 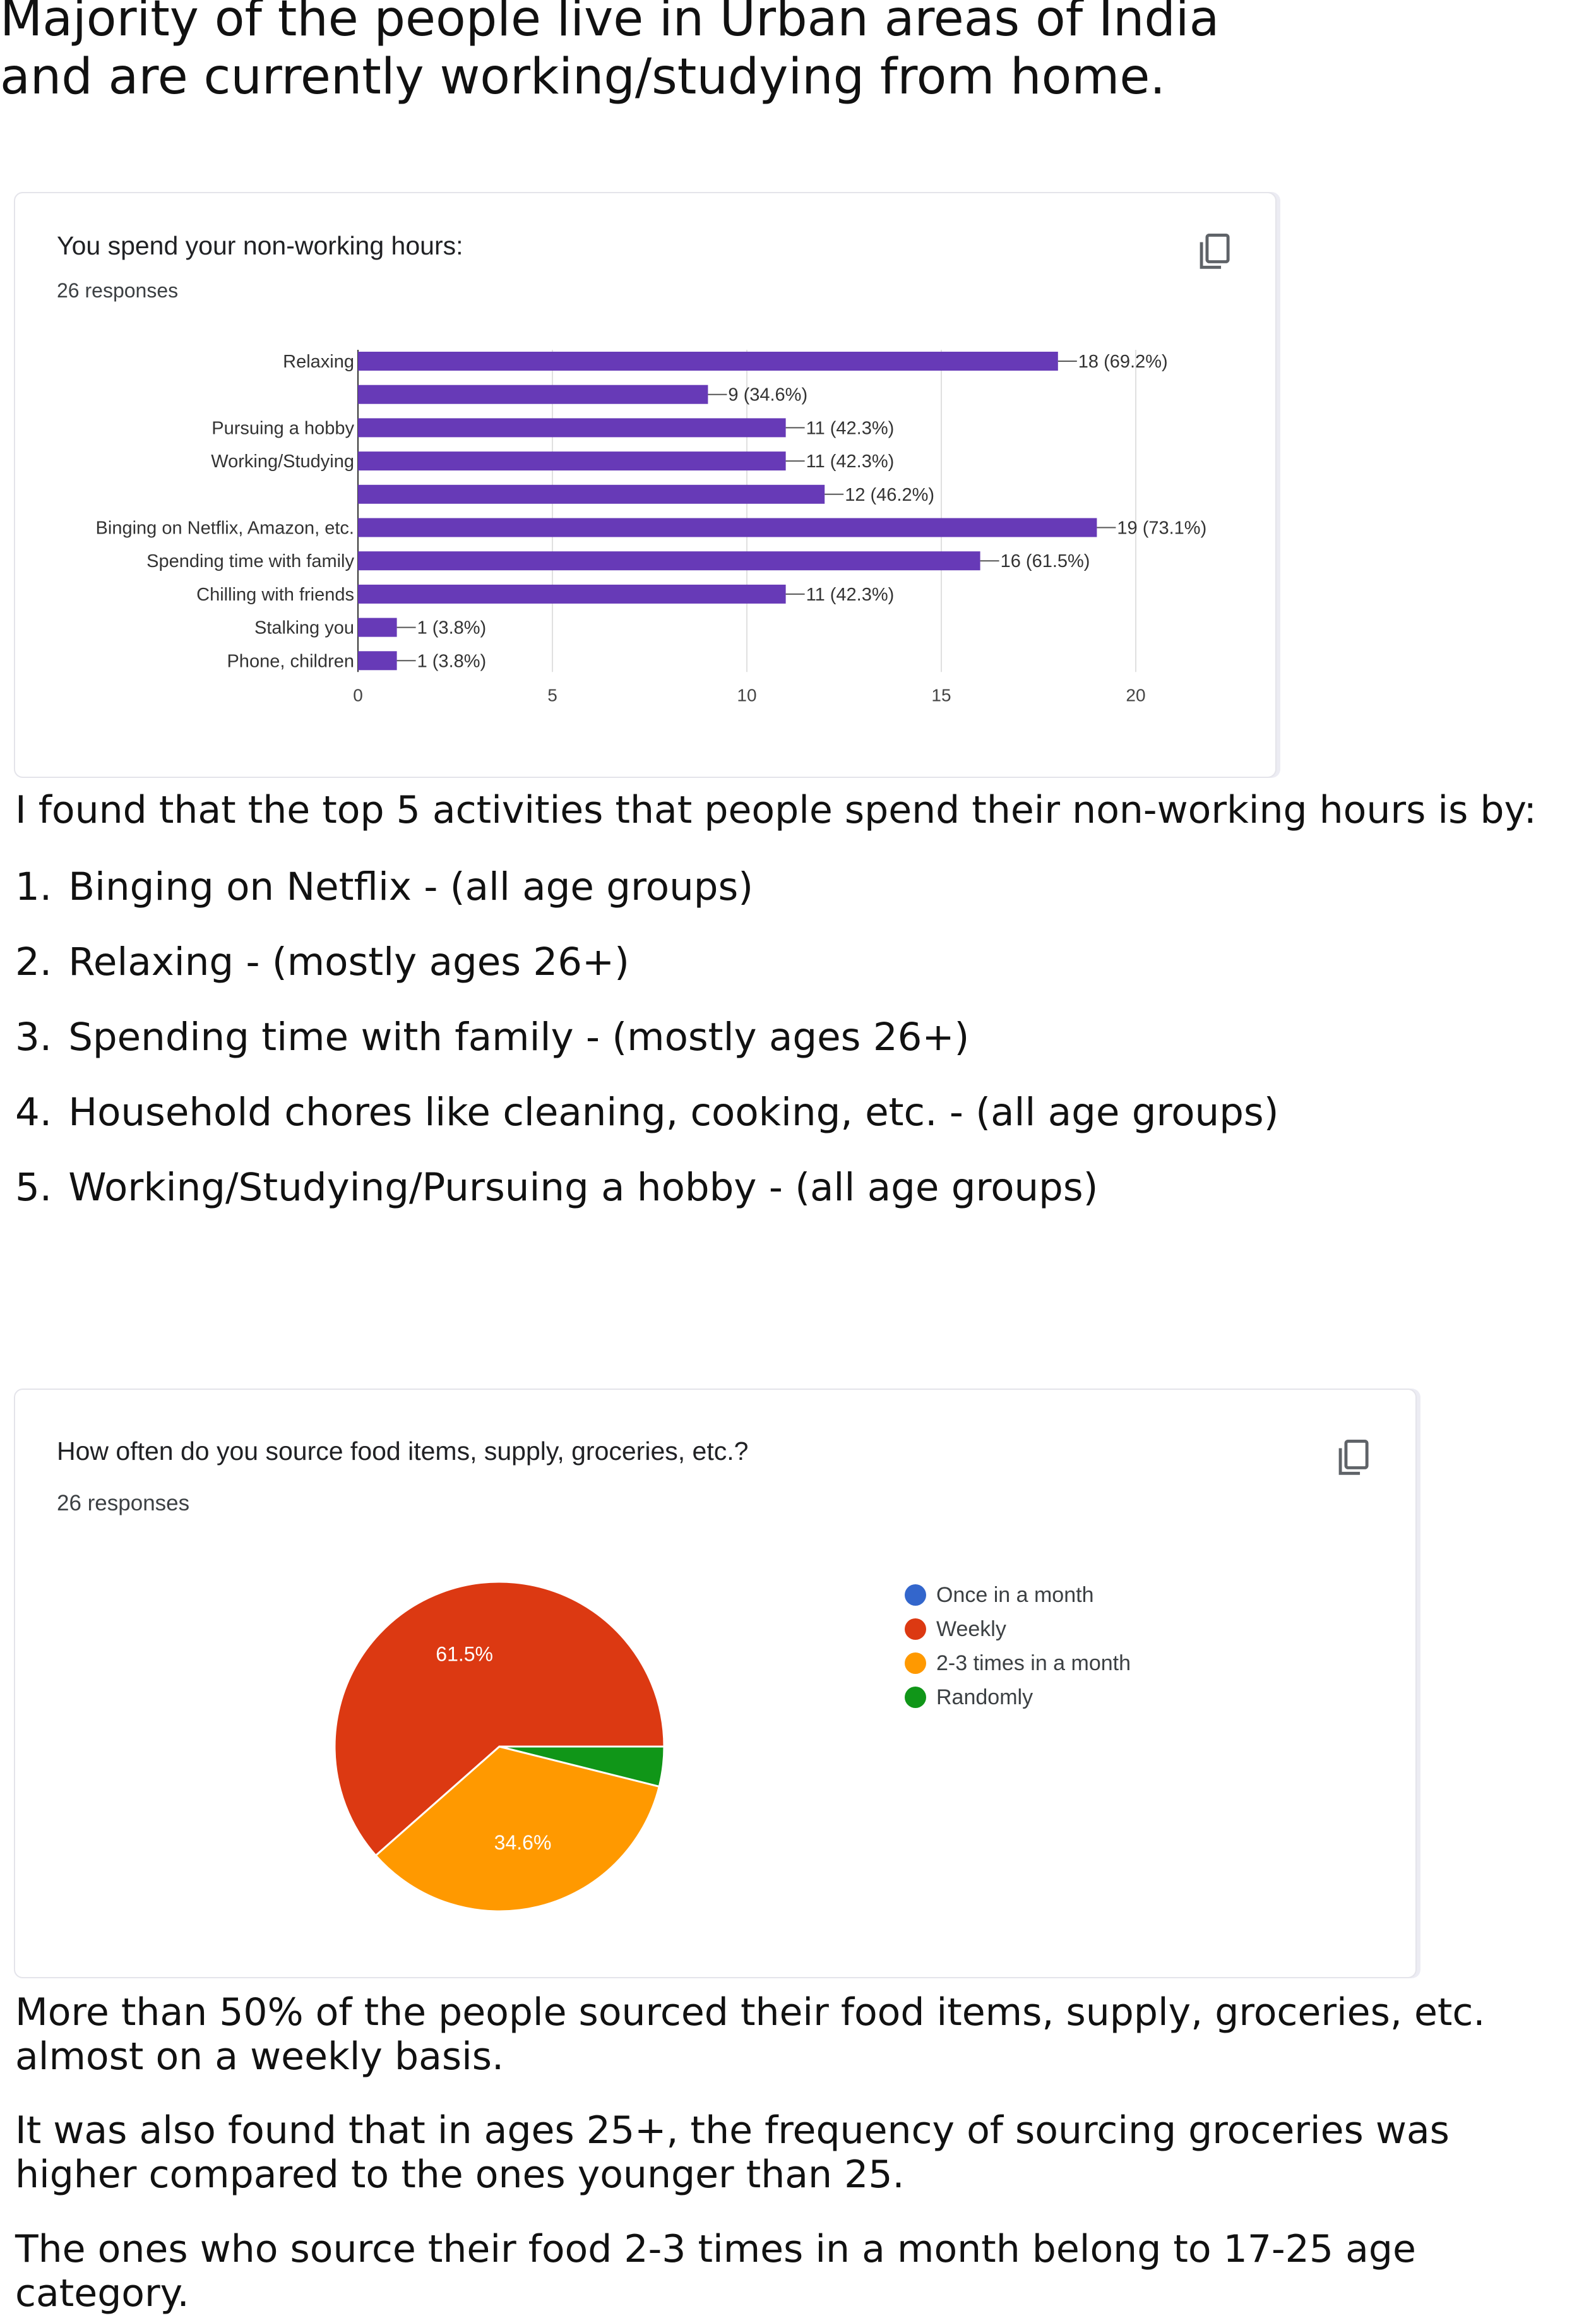 I want to click on value-label: 18 (69.2%), so click(x=1123, y=362).